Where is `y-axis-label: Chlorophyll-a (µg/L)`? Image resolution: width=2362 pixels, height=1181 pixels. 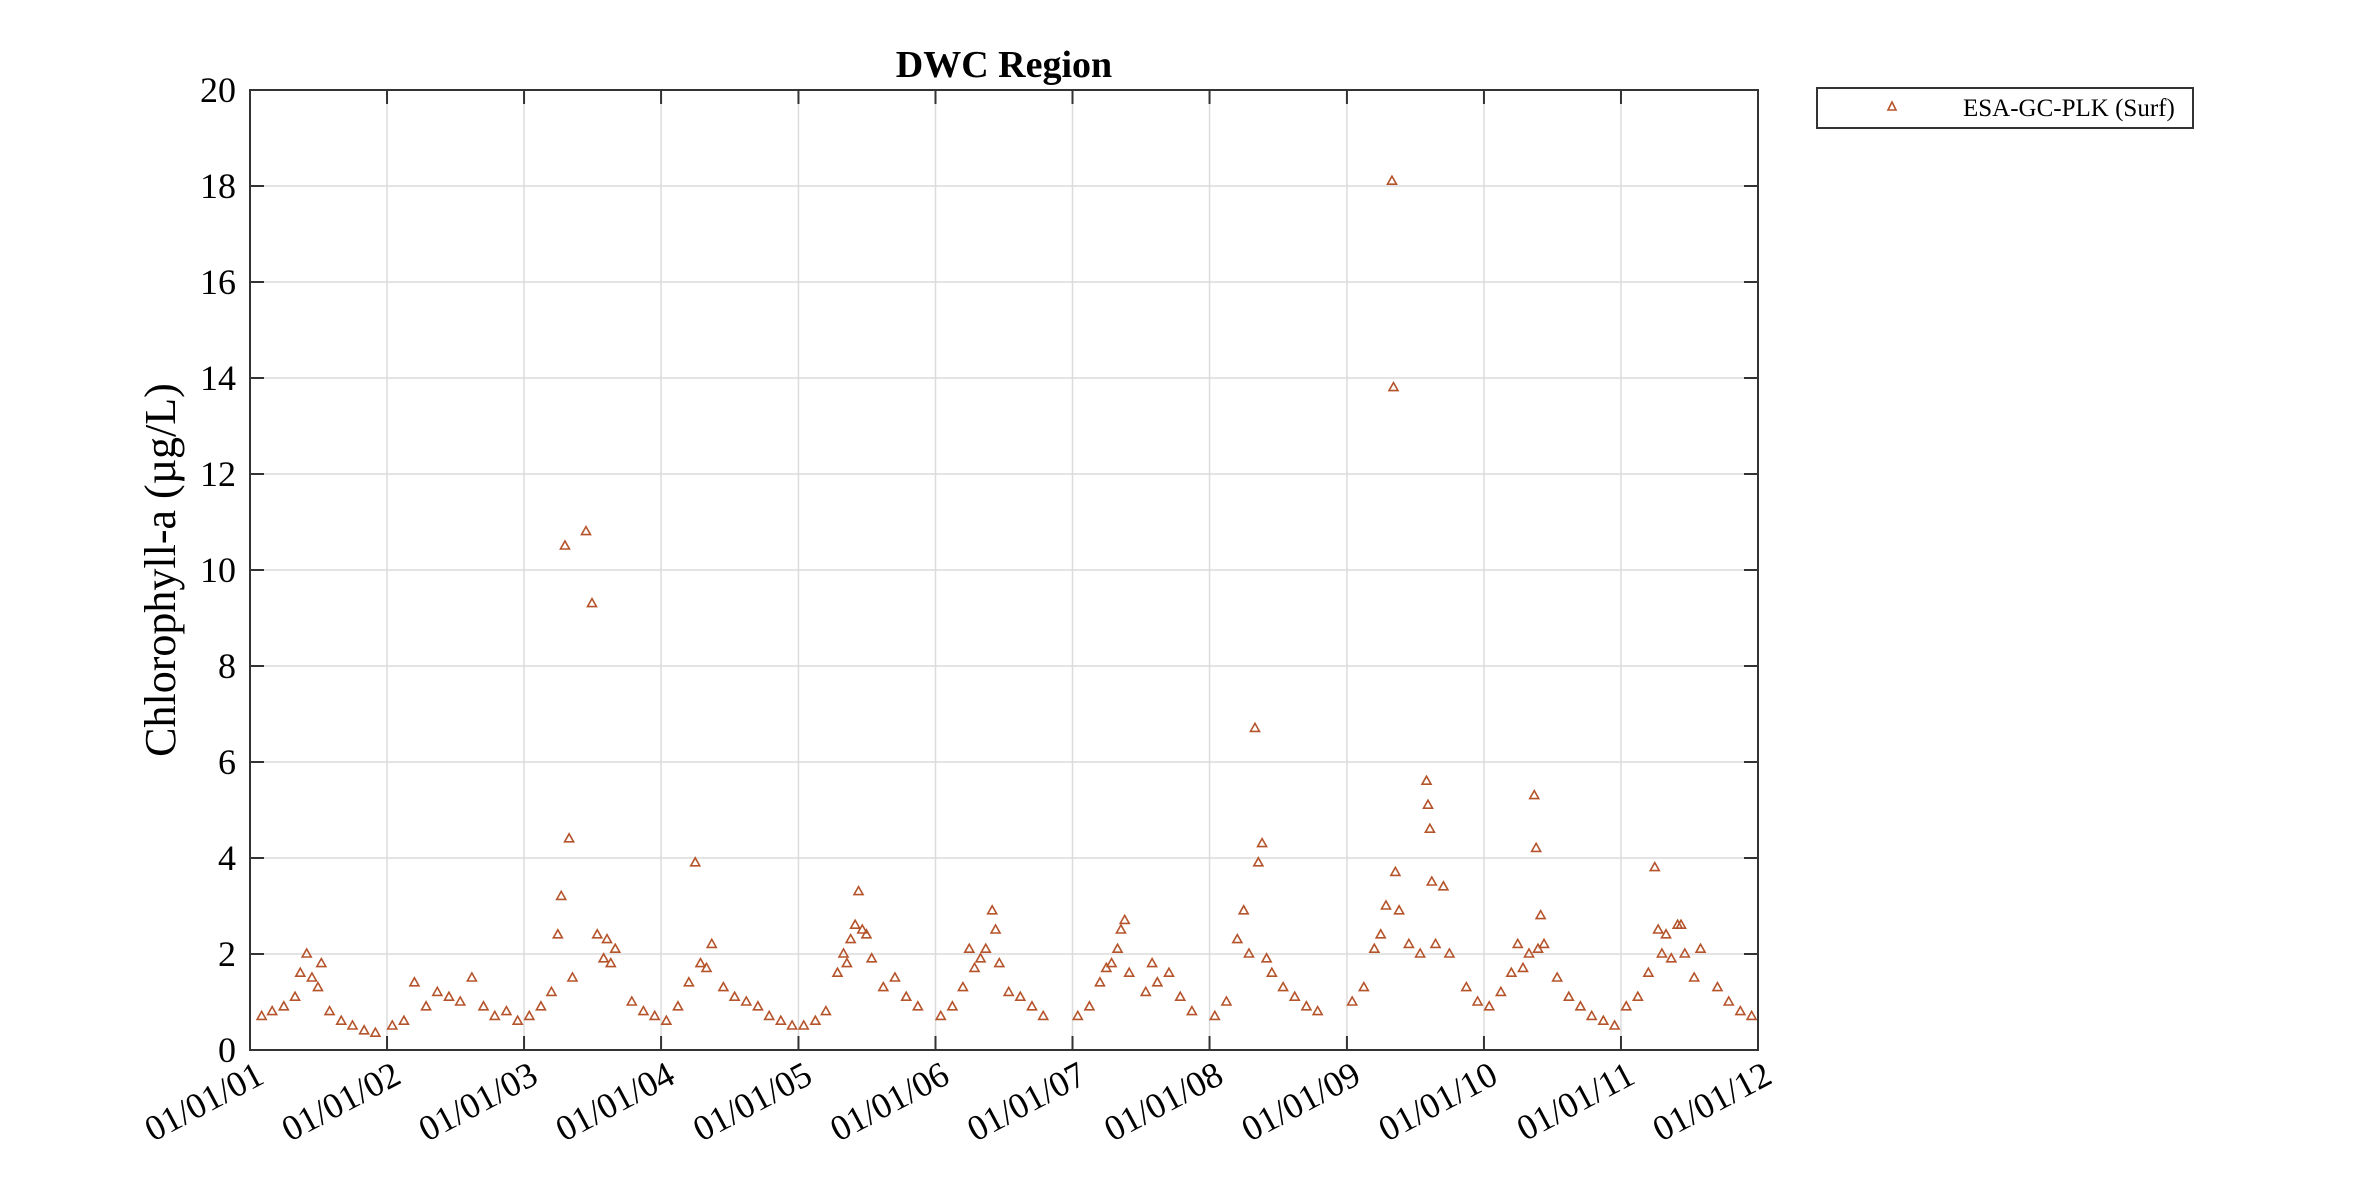
y-axis-label: Chlorophyll-a (µg/L) is located at coordinates (160, 570).